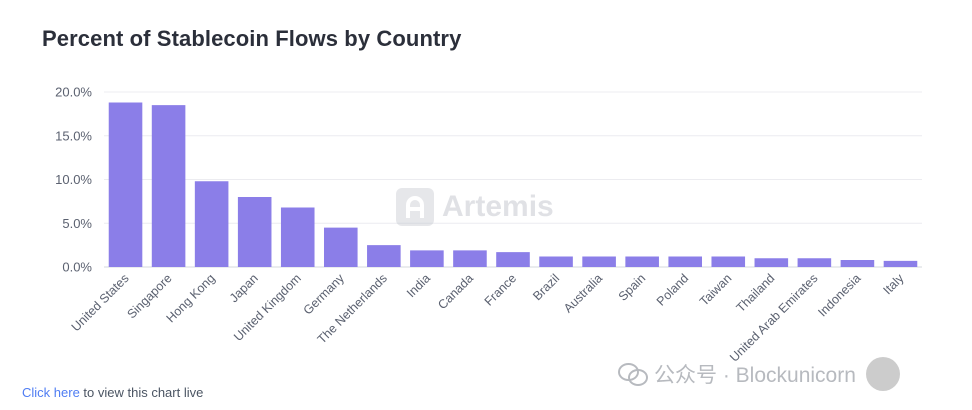  What do you see at coordinates (632, 287) in the screenshot?
I see `x-tick-label: Spain` at bounding box center [632, 287].